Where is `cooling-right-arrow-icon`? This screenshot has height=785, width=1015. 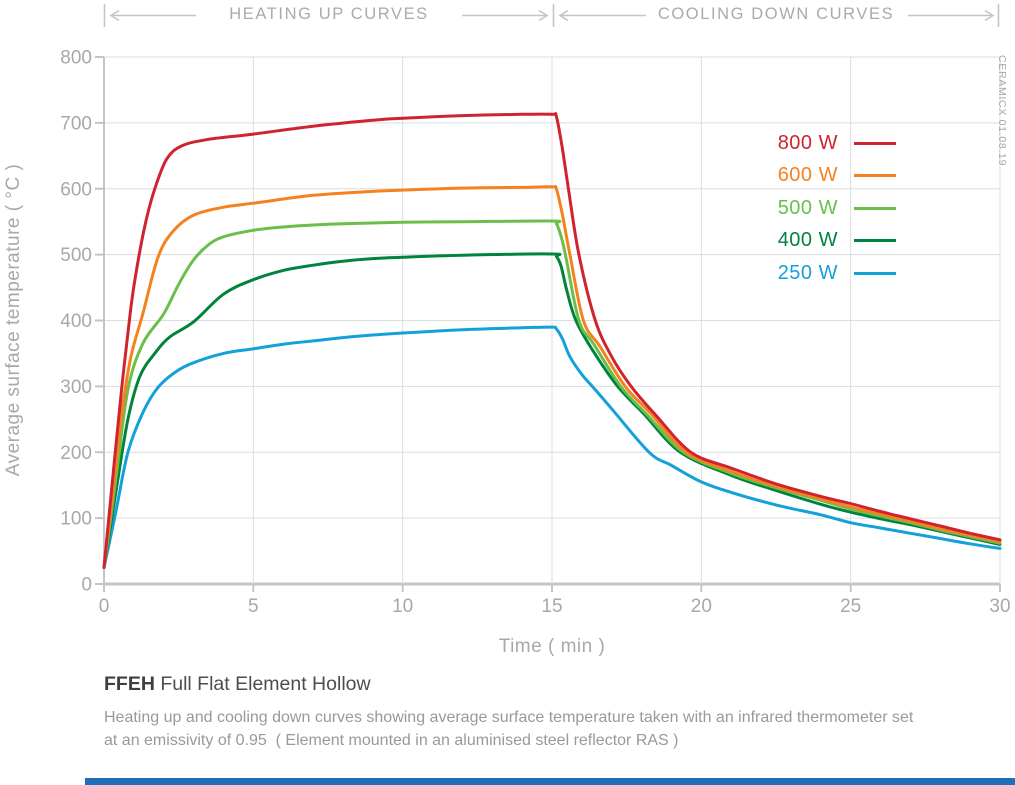
cooling-right-arrow-icon is located at coordinates (951, 15).